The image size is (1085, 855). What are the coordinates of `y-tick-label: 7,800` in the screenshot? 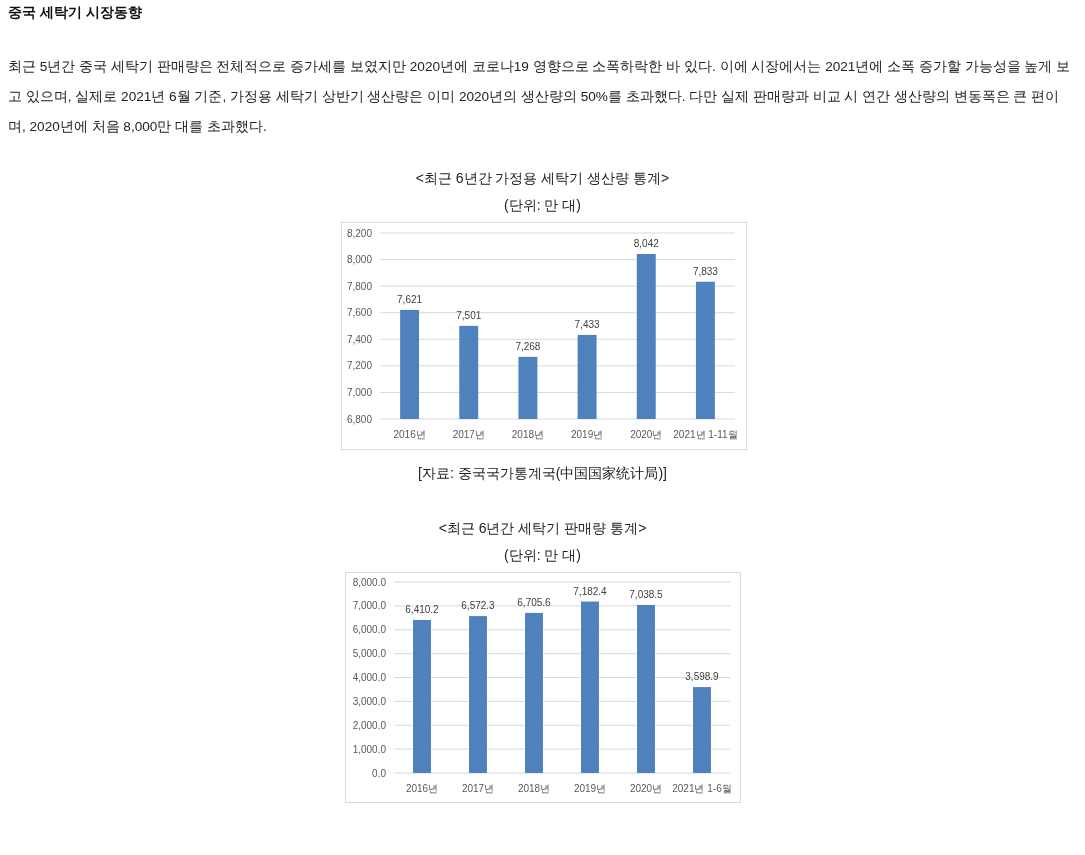 It's located at (359, 286).